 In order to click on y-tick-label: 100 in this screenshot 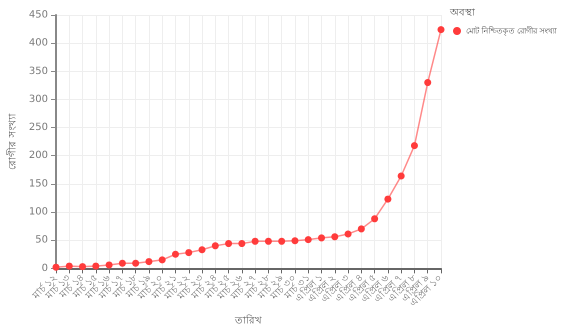, I will do `click(38, 212)`.